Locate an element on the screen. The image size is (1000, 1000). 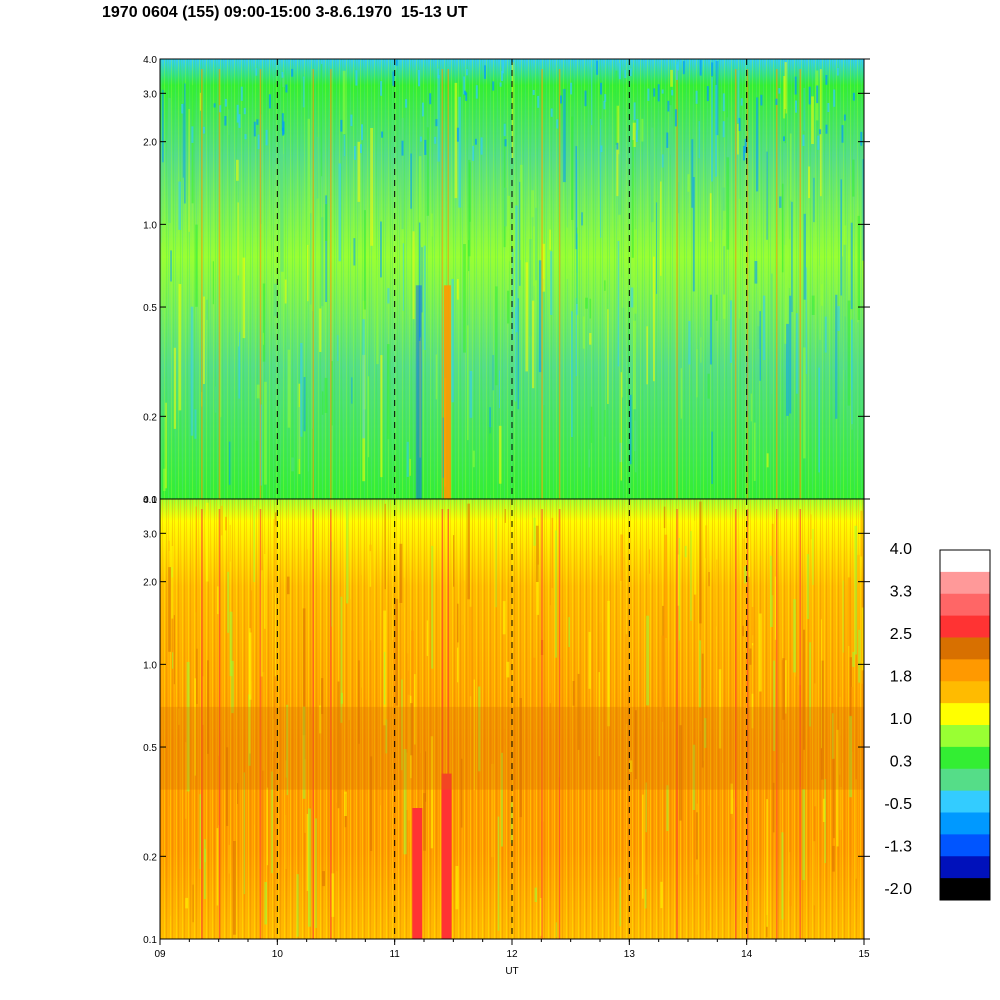
upper-orange-column is located at coordinates (447, 392).